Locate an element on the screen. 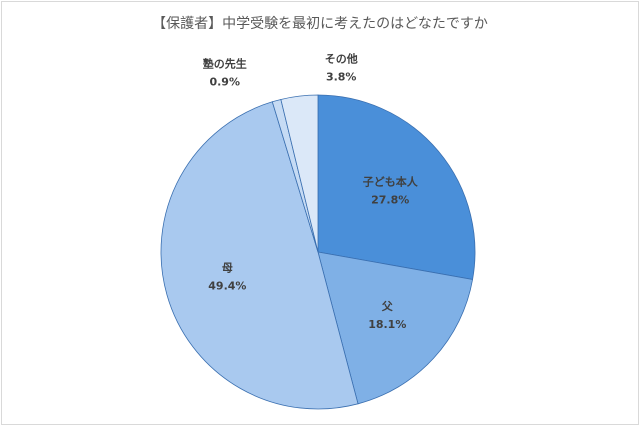 This screenshot has height=430, width=640. slice-label: 母 is located at coordinates (227, 268).